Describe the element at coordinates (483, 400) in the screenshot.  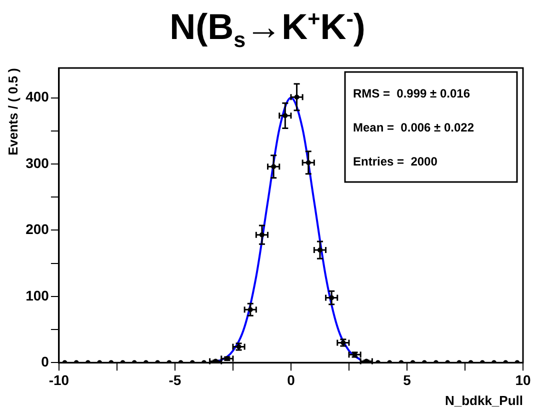
I see `x-axis-title: N_bdkk_Pull` at that location.